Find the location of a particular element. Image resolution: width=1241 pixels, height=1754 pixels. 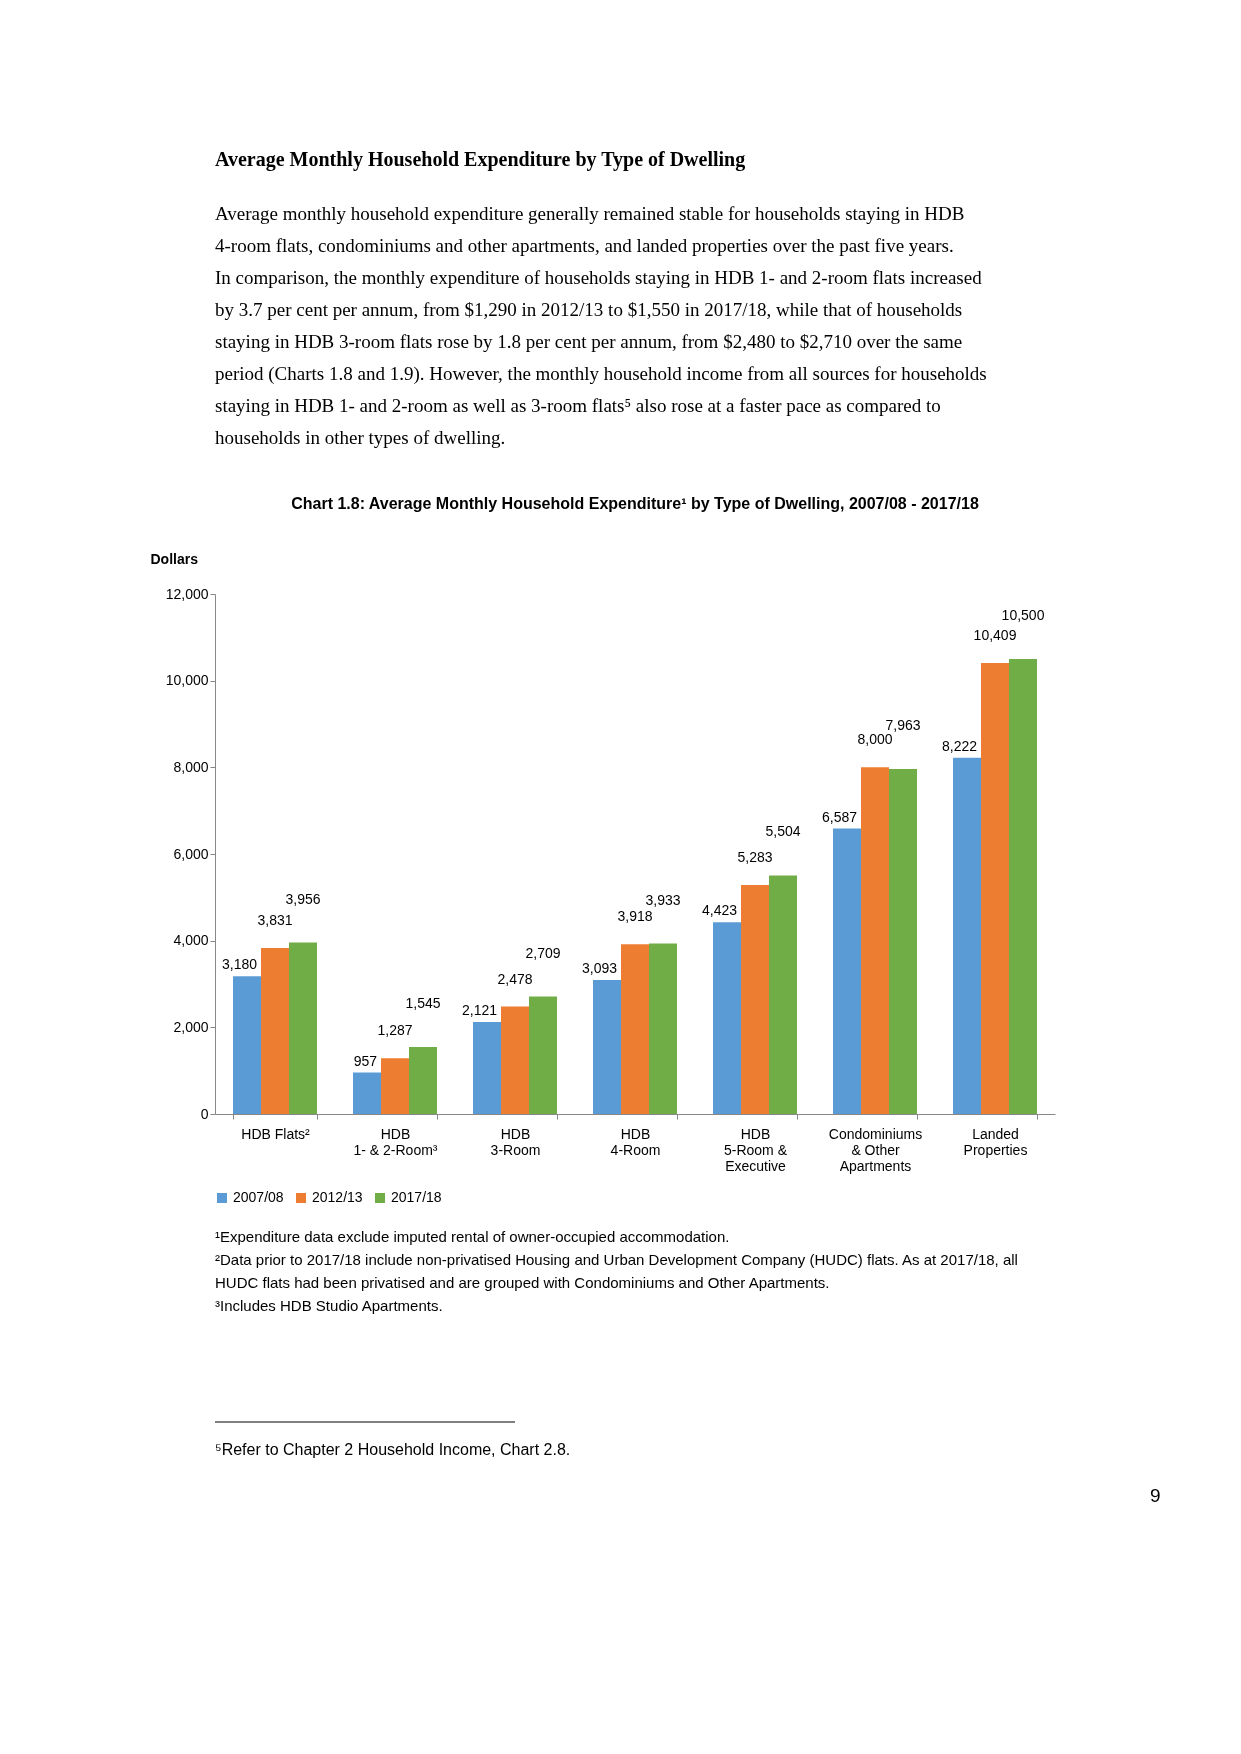

data-label: 2,478 is located at coordinates (515, 978).